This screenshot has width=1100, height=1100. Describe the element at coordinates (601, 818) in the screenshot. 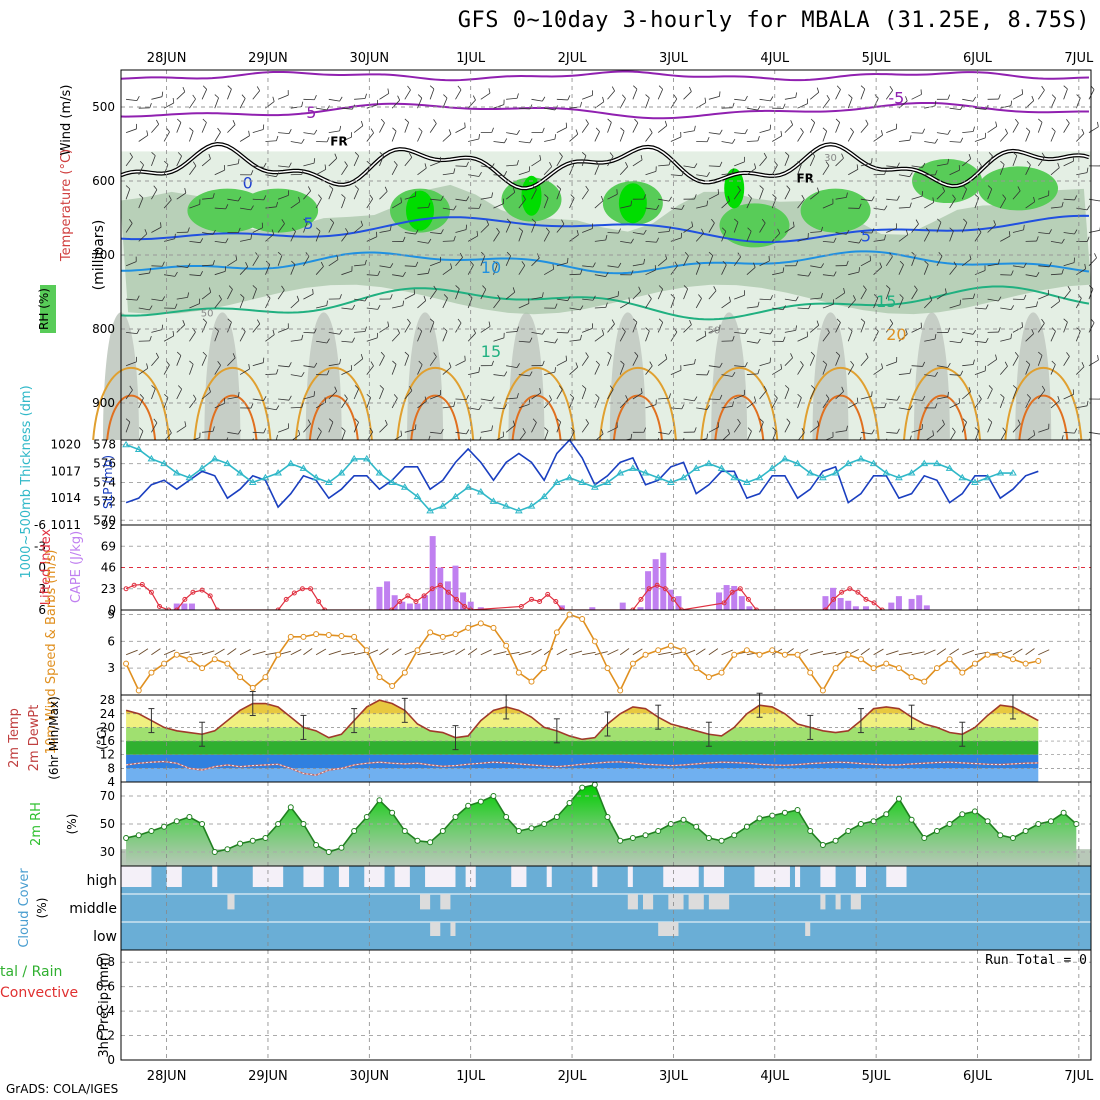

I see `rh-line` at that location.